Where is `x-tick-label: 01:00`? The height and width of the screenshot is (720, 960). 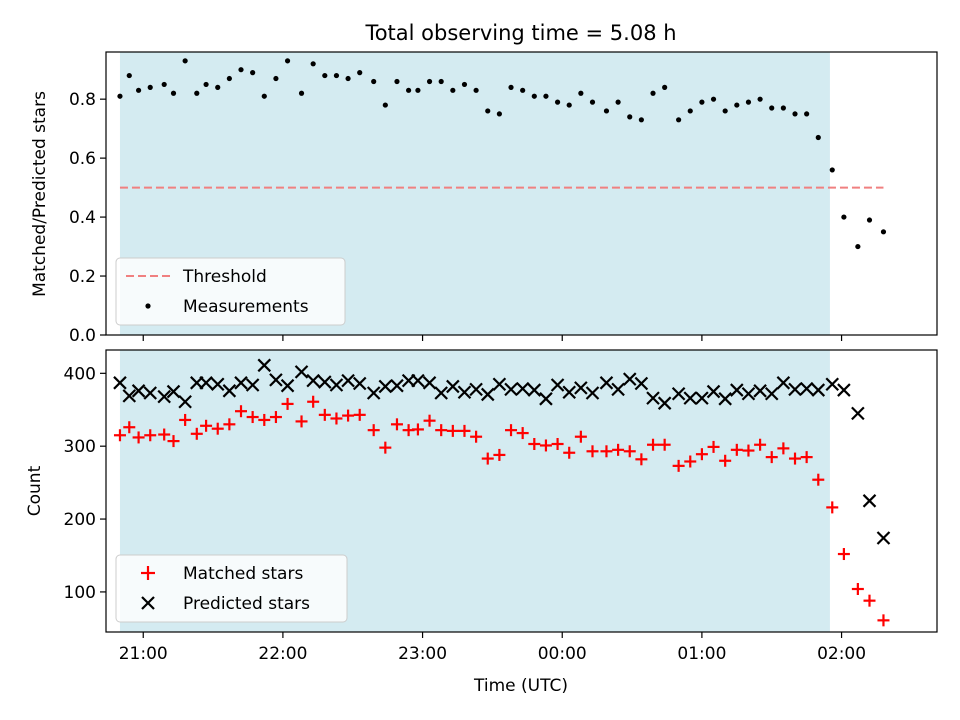
x-tick-label: 01:00 is located at coordinates (701, 654).